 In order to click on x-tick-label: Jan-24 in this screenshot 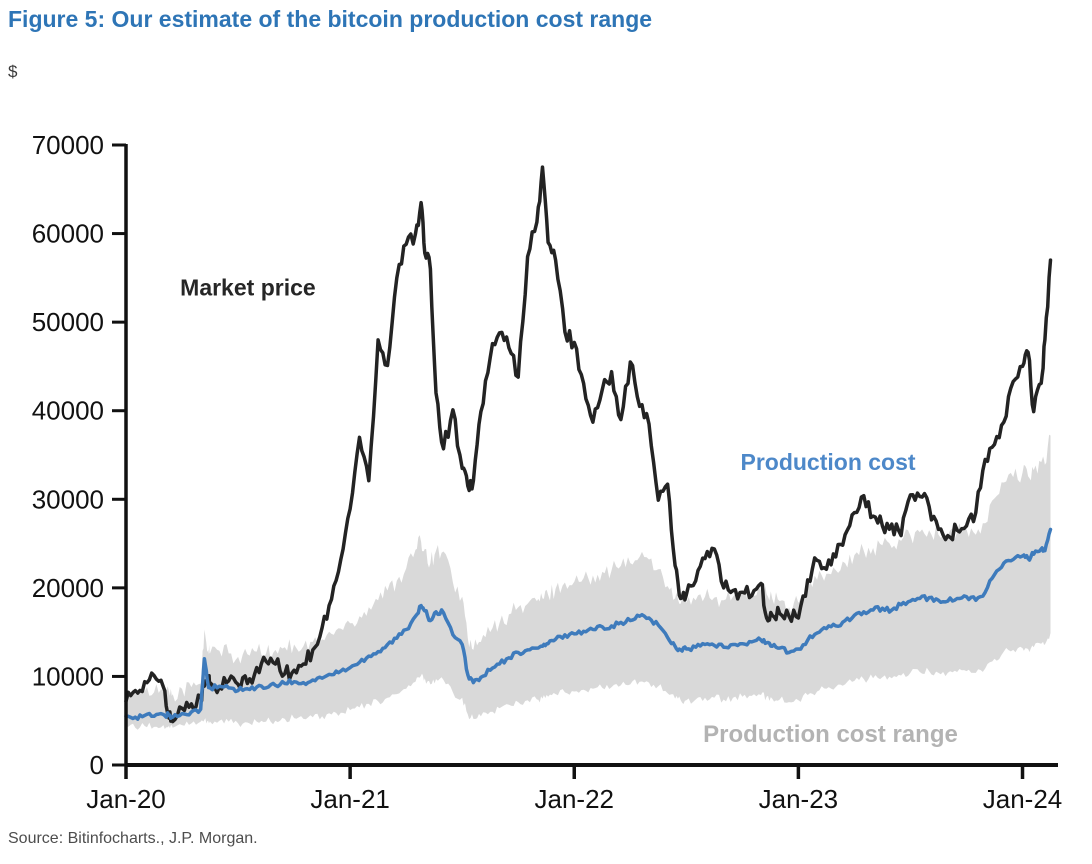, I will do `click(1022, 799)`.